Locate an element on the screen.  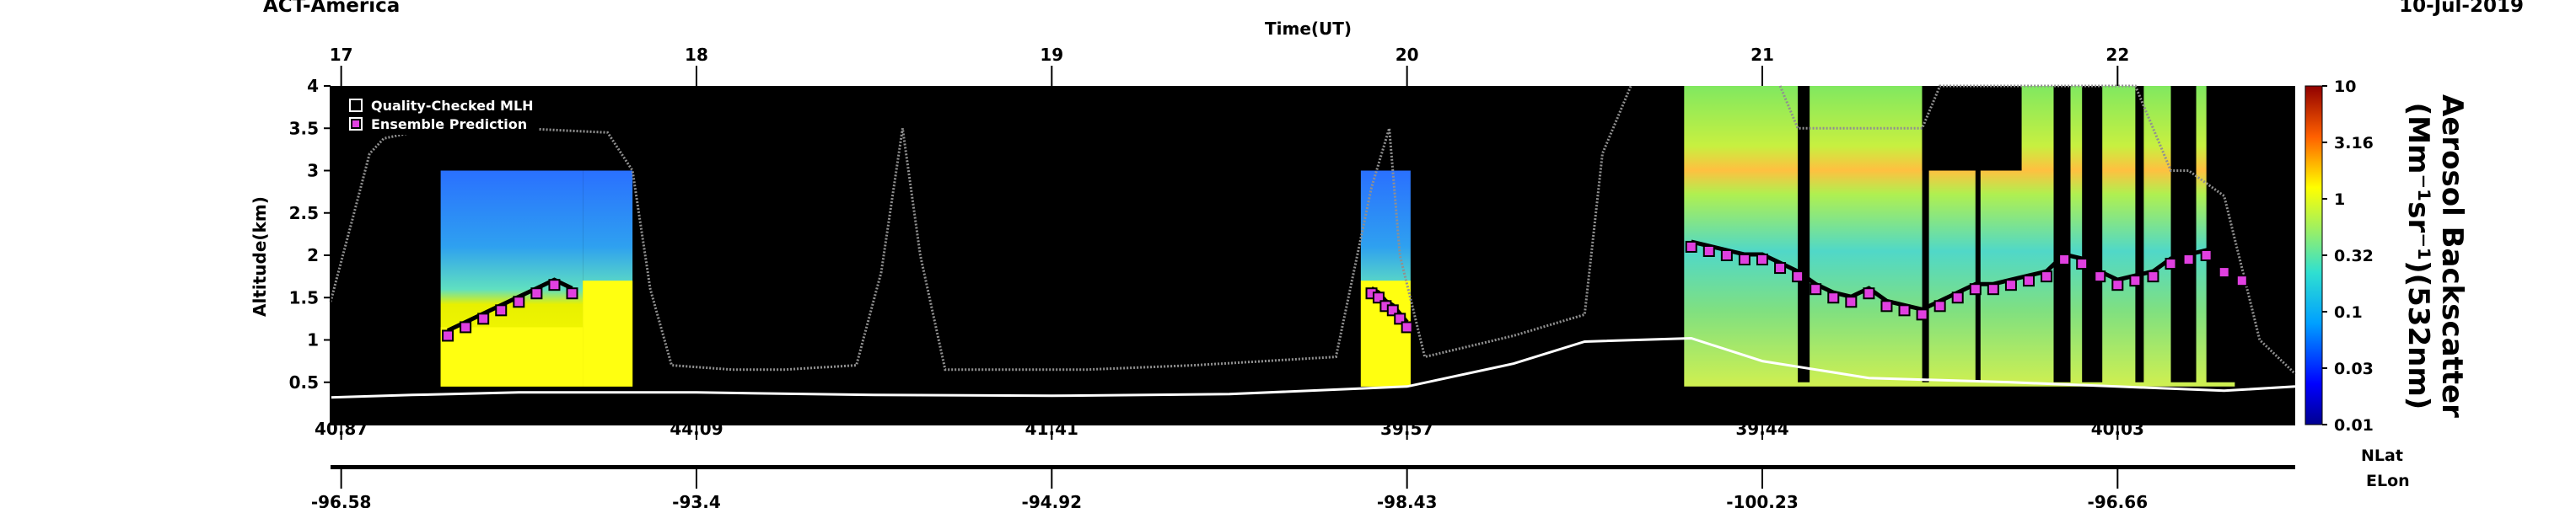
colorbar-tick-label: 1 is located at coordinates (2339, 199).